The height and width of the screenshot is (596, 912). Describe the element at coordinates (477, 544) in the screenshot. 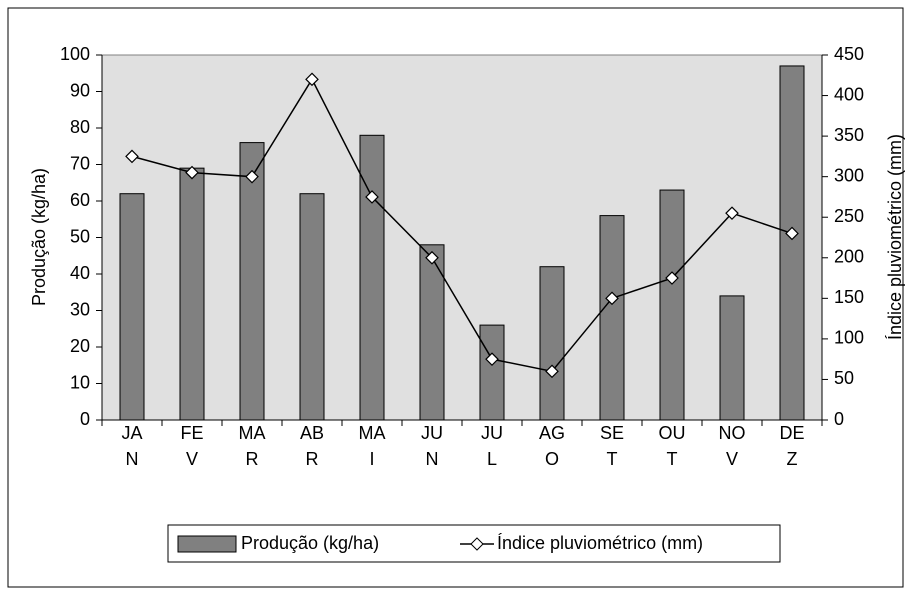

I see `legend-marker` at that location.